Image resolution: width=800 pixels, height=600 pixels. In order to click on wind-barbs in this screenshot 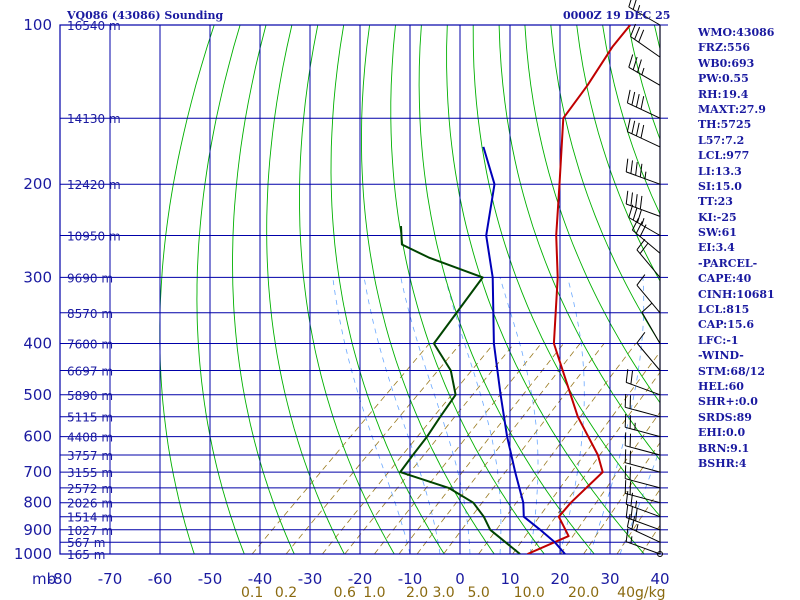, I will do `click(643, 278)`.